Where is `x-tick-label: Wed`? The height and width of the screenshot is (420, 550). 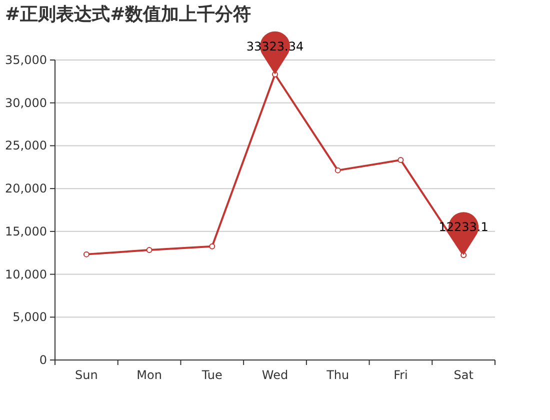
x-tick-label: Wed is located at coordinates (275, 375).